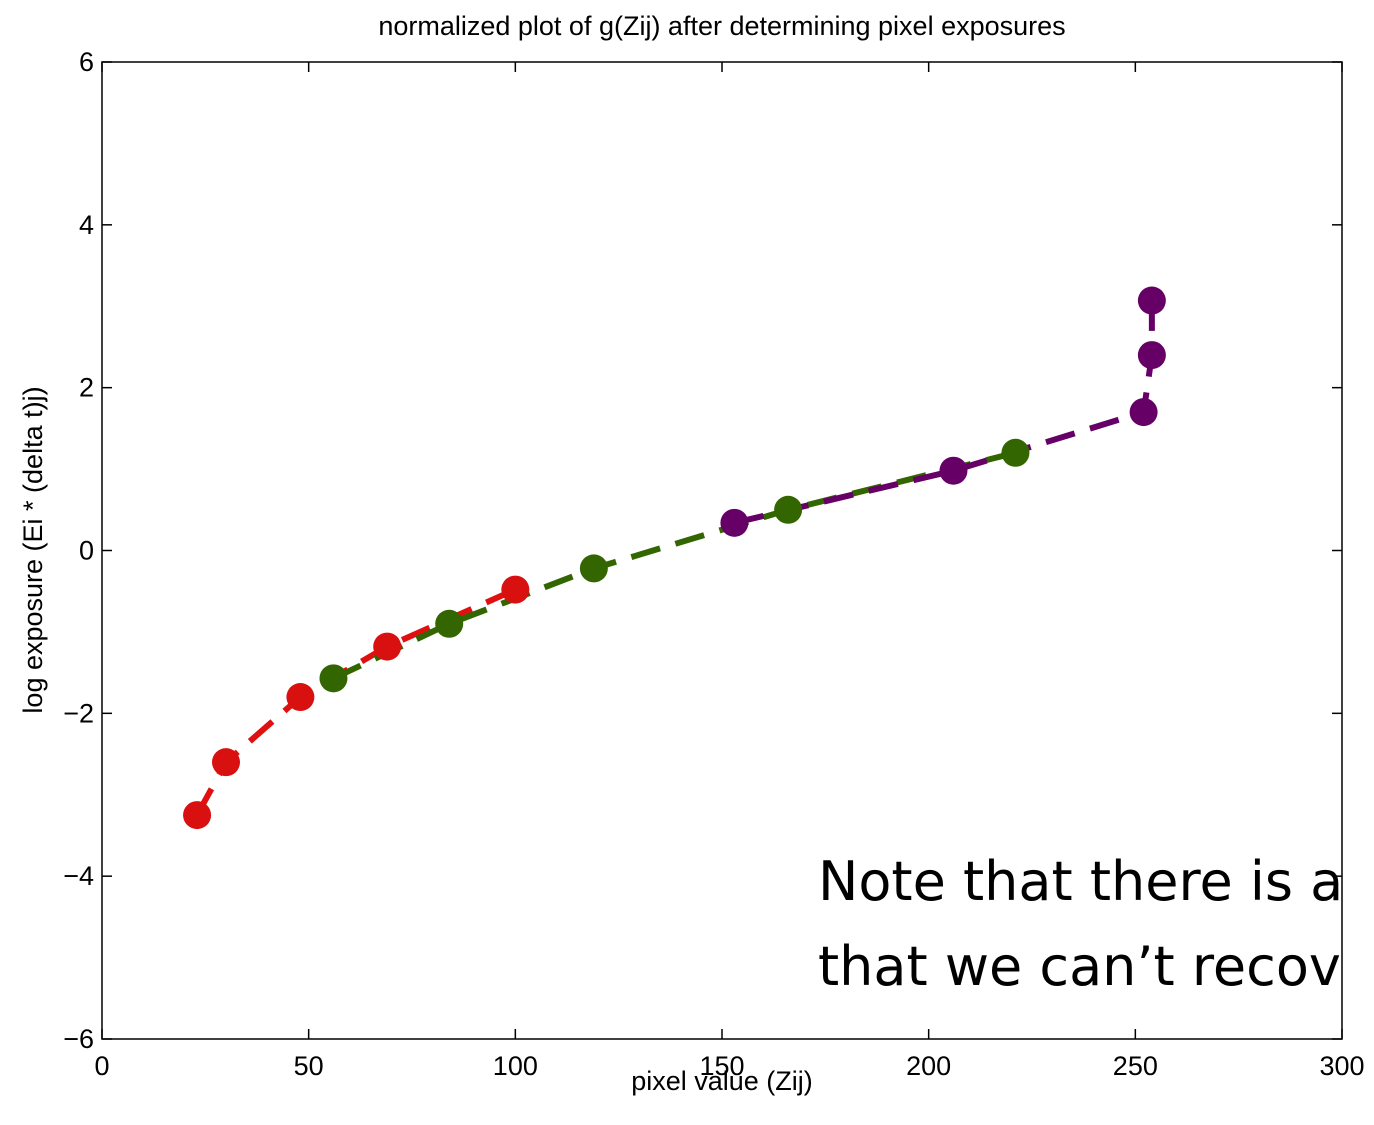 Image resolution: width=1374 pixels, height=1125 pixels. Describe the element at coordinates (86, 62) in the screenshot. I see `y-tick-label: 6` at that location.